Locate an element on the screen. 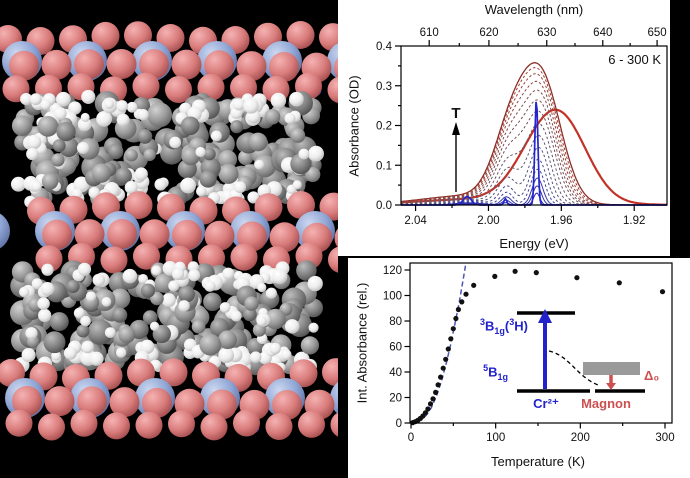 The width and height of the screenshot is (690, 478). wavelength-axis-title: Wavelength (nm) is located at coordinates (534, 9).